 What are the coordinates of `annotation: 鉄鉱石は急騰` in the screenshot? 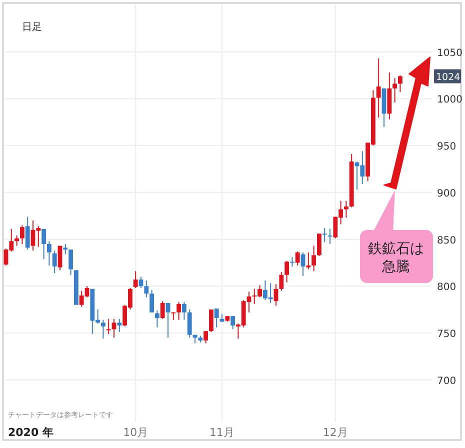 It's located at (396, 257).